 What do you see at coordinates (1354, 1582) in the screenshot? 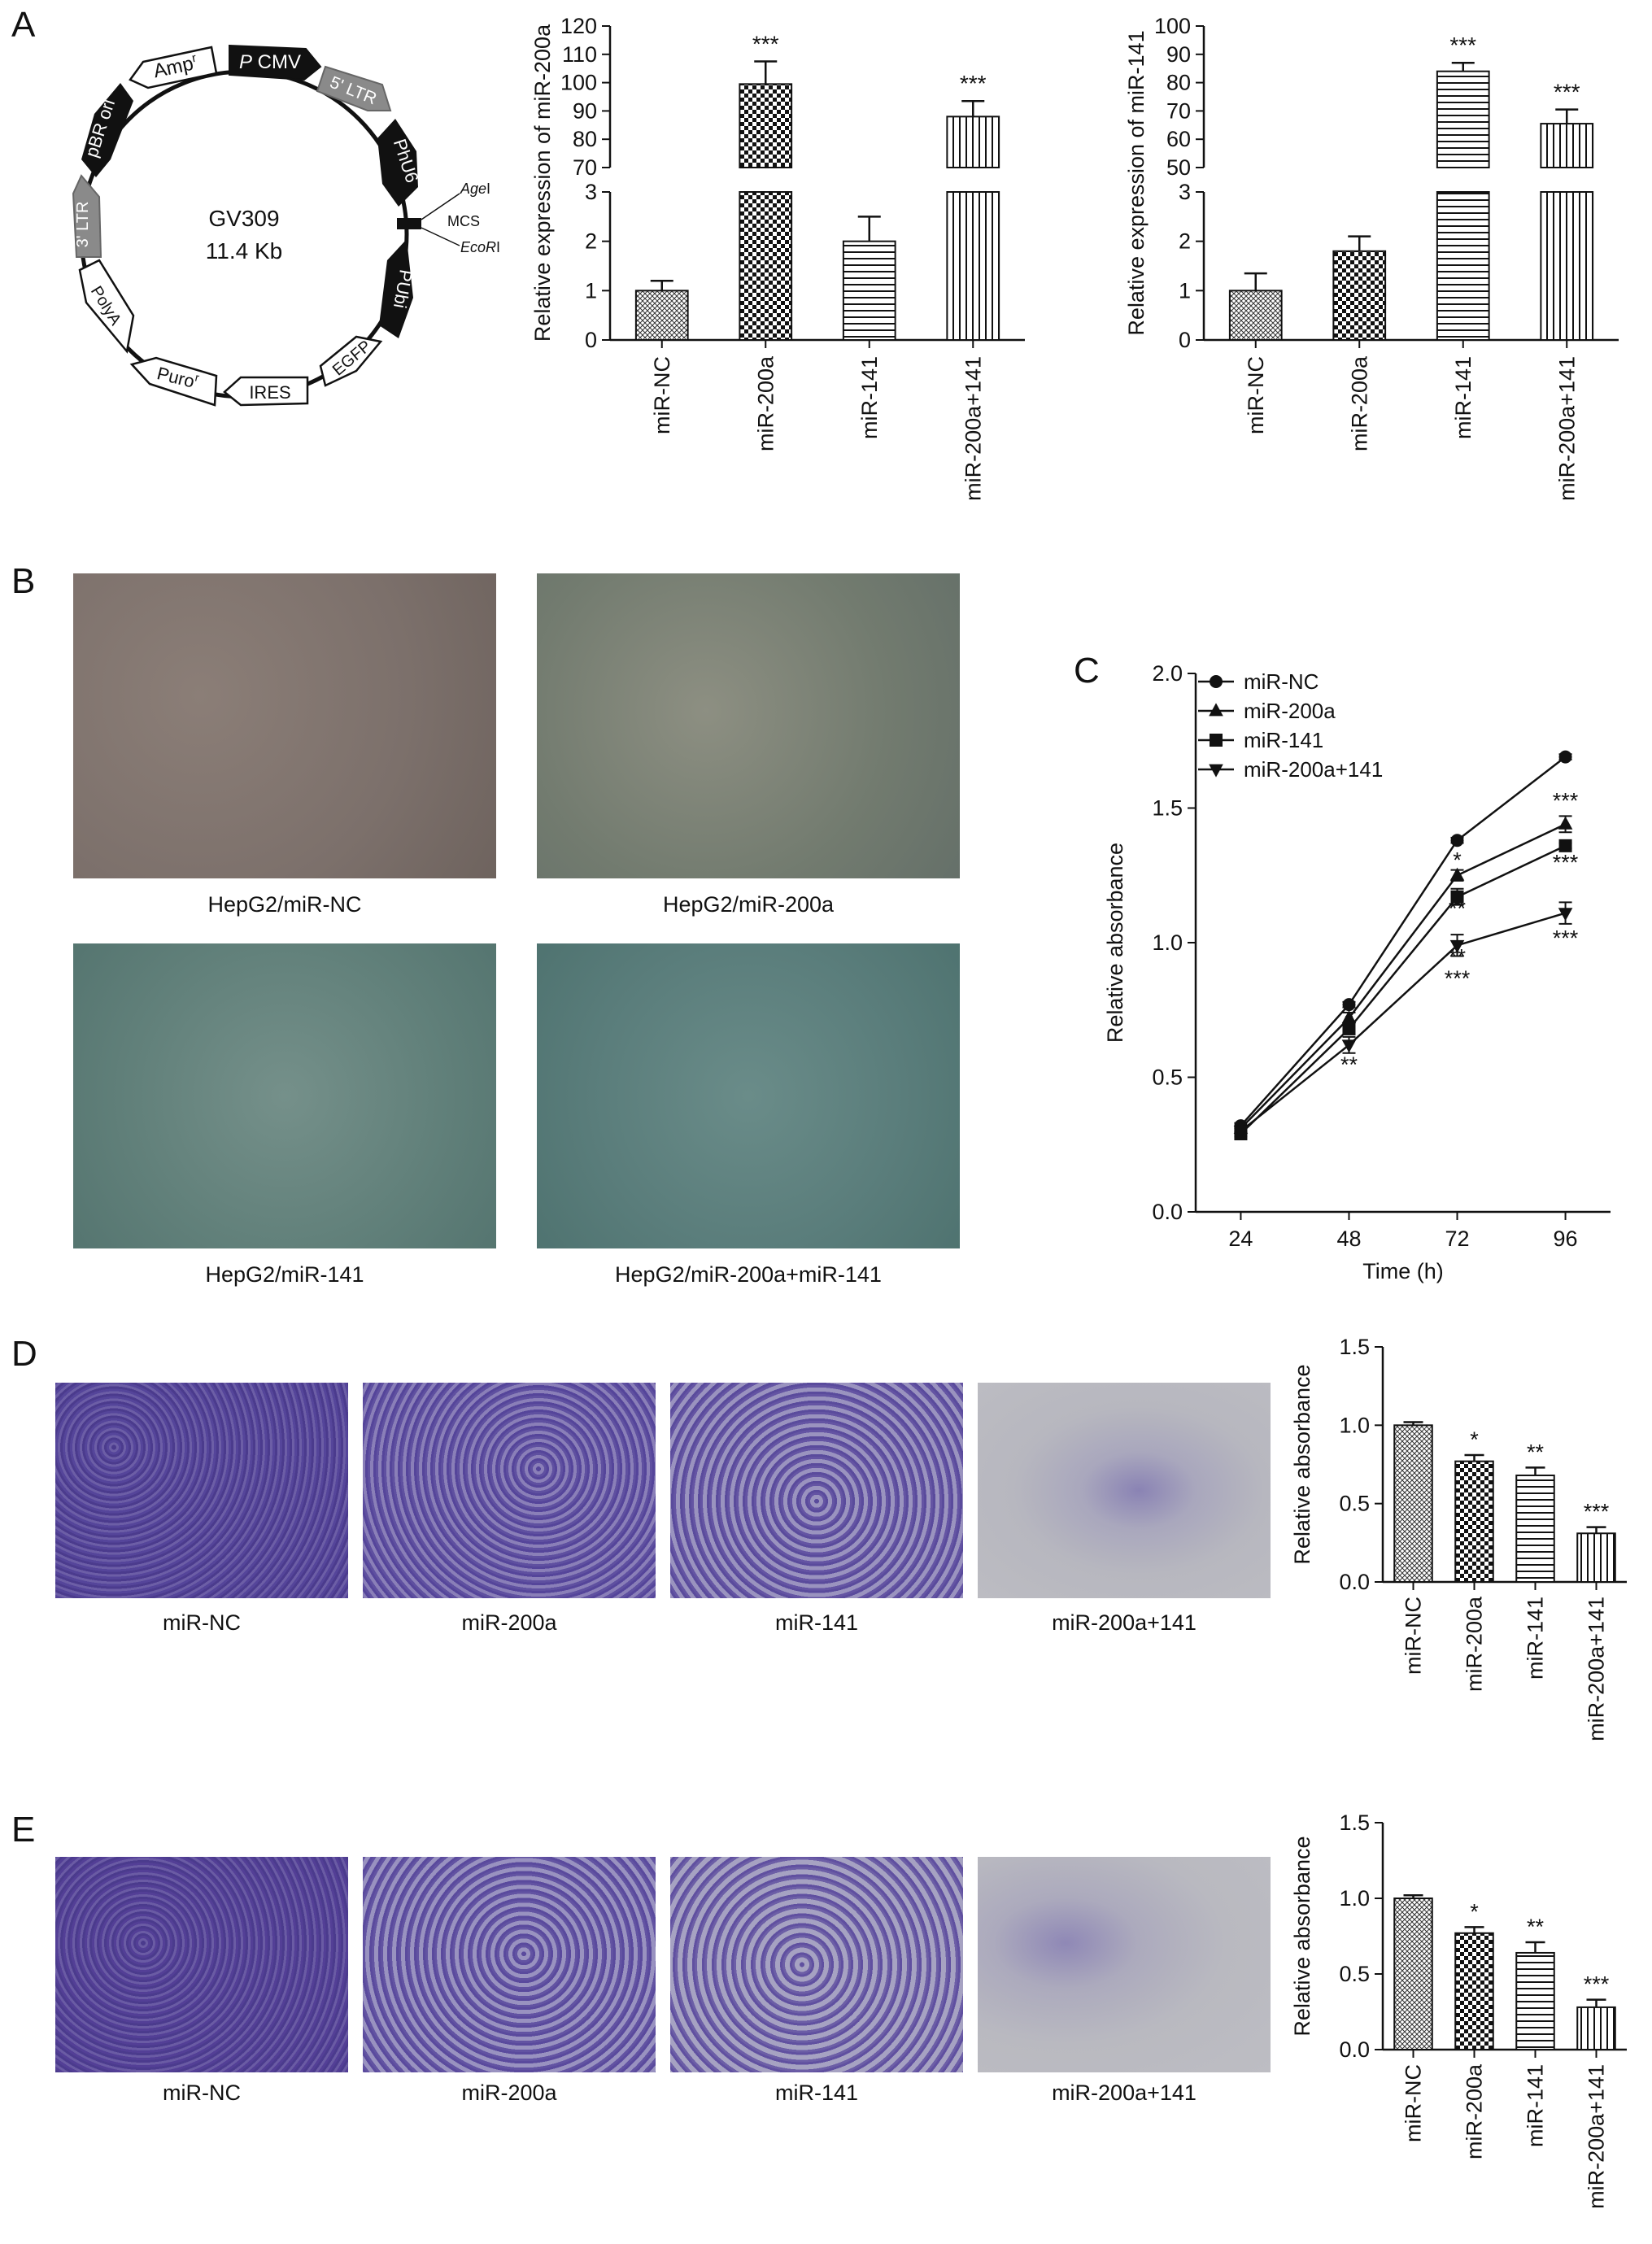
I see `y-tick-label: 0.0` at bounding box center [1354, 1582].